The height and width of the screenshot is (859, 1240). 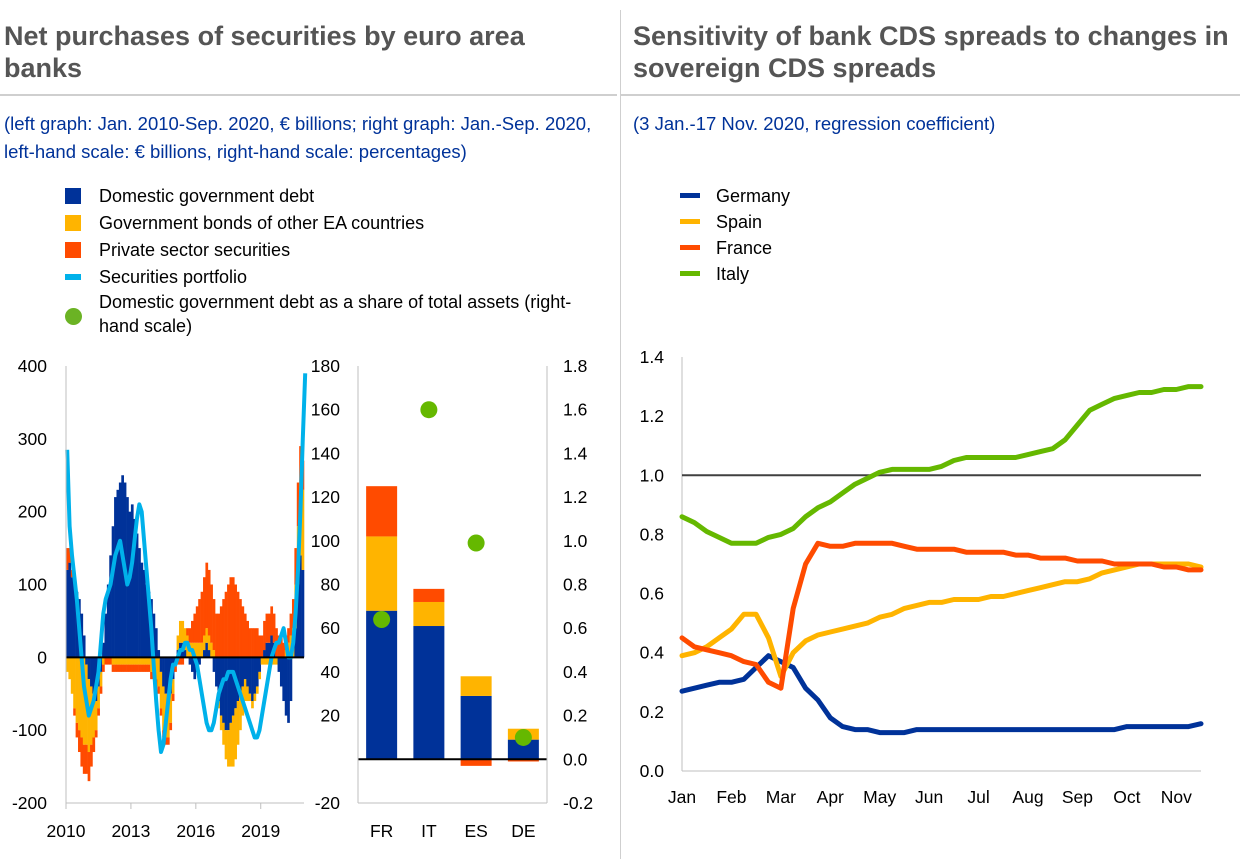 What do you see at coordinates (575, 628) in the screenshot?
I see `chart2-right-tick-label: 0.6` at bounding box center [575, 628].